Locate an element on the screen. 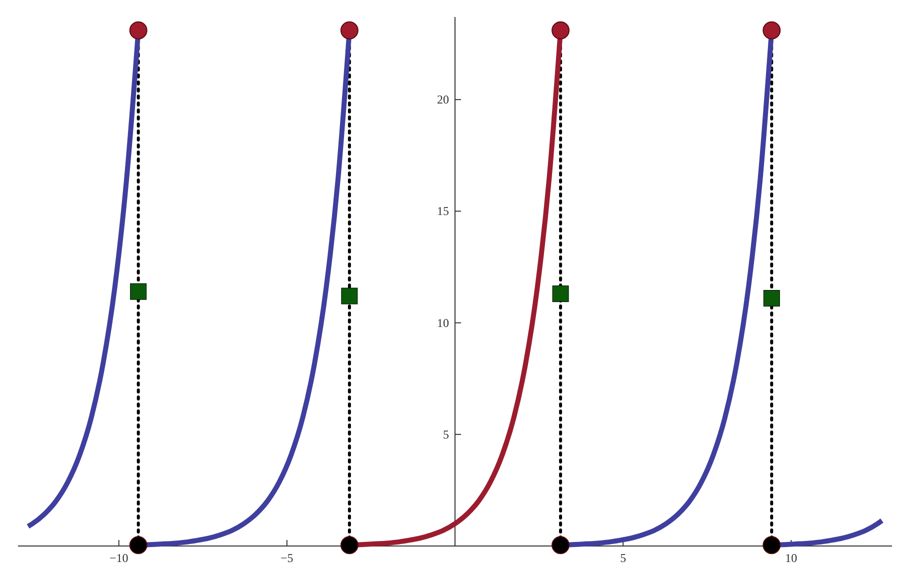 Image resolution: width=908 pixels, height=577 pixels. x-tick-label: −10 is located at coordinates (118, 558).